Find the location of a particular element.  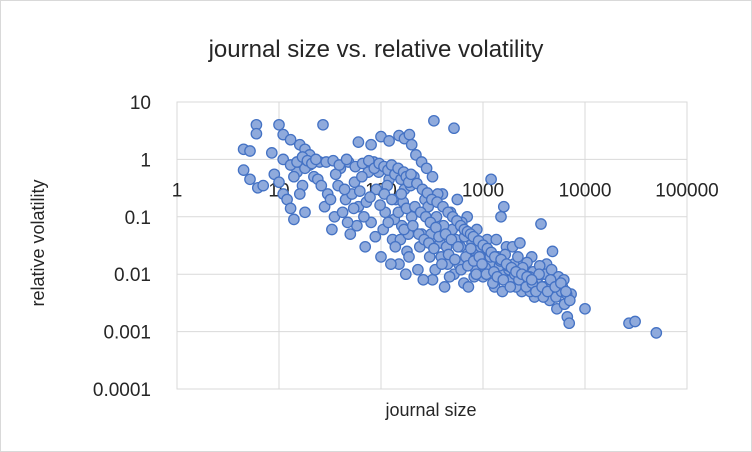

x-axis-title: journal size is located at coordinates (430, 410).